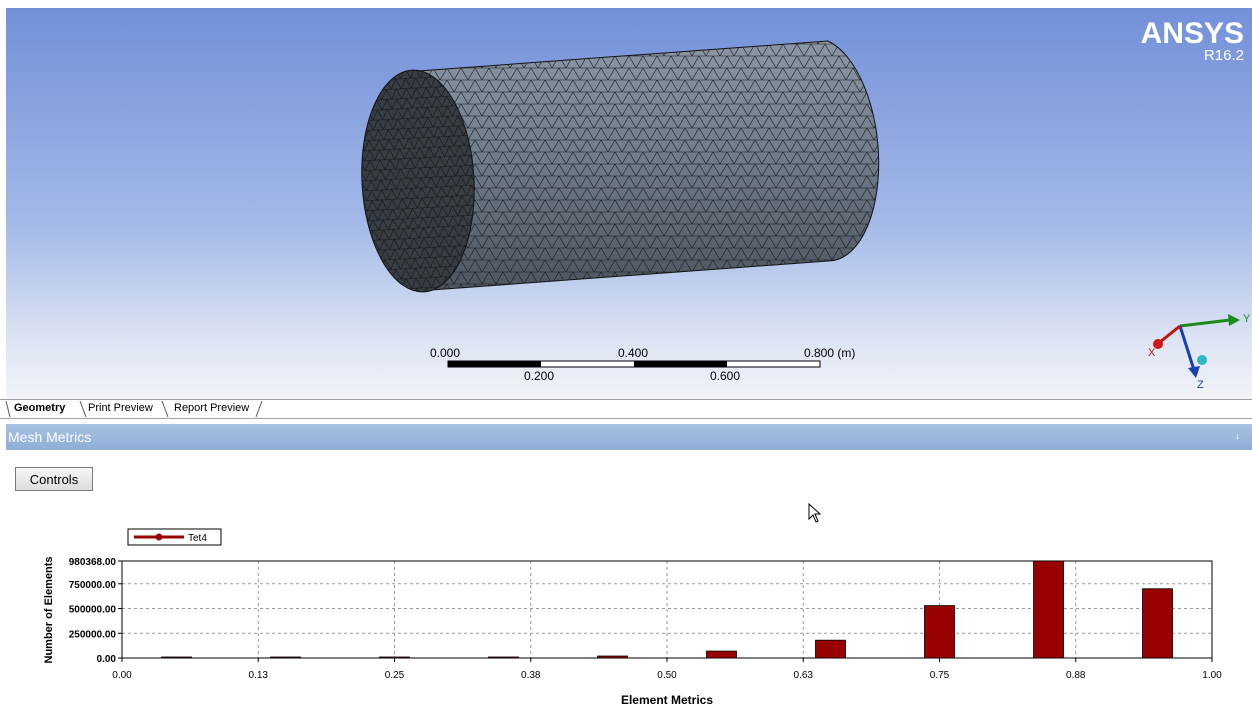  I want to click on panel-title: Mesh Metrics, so click(50, 437).